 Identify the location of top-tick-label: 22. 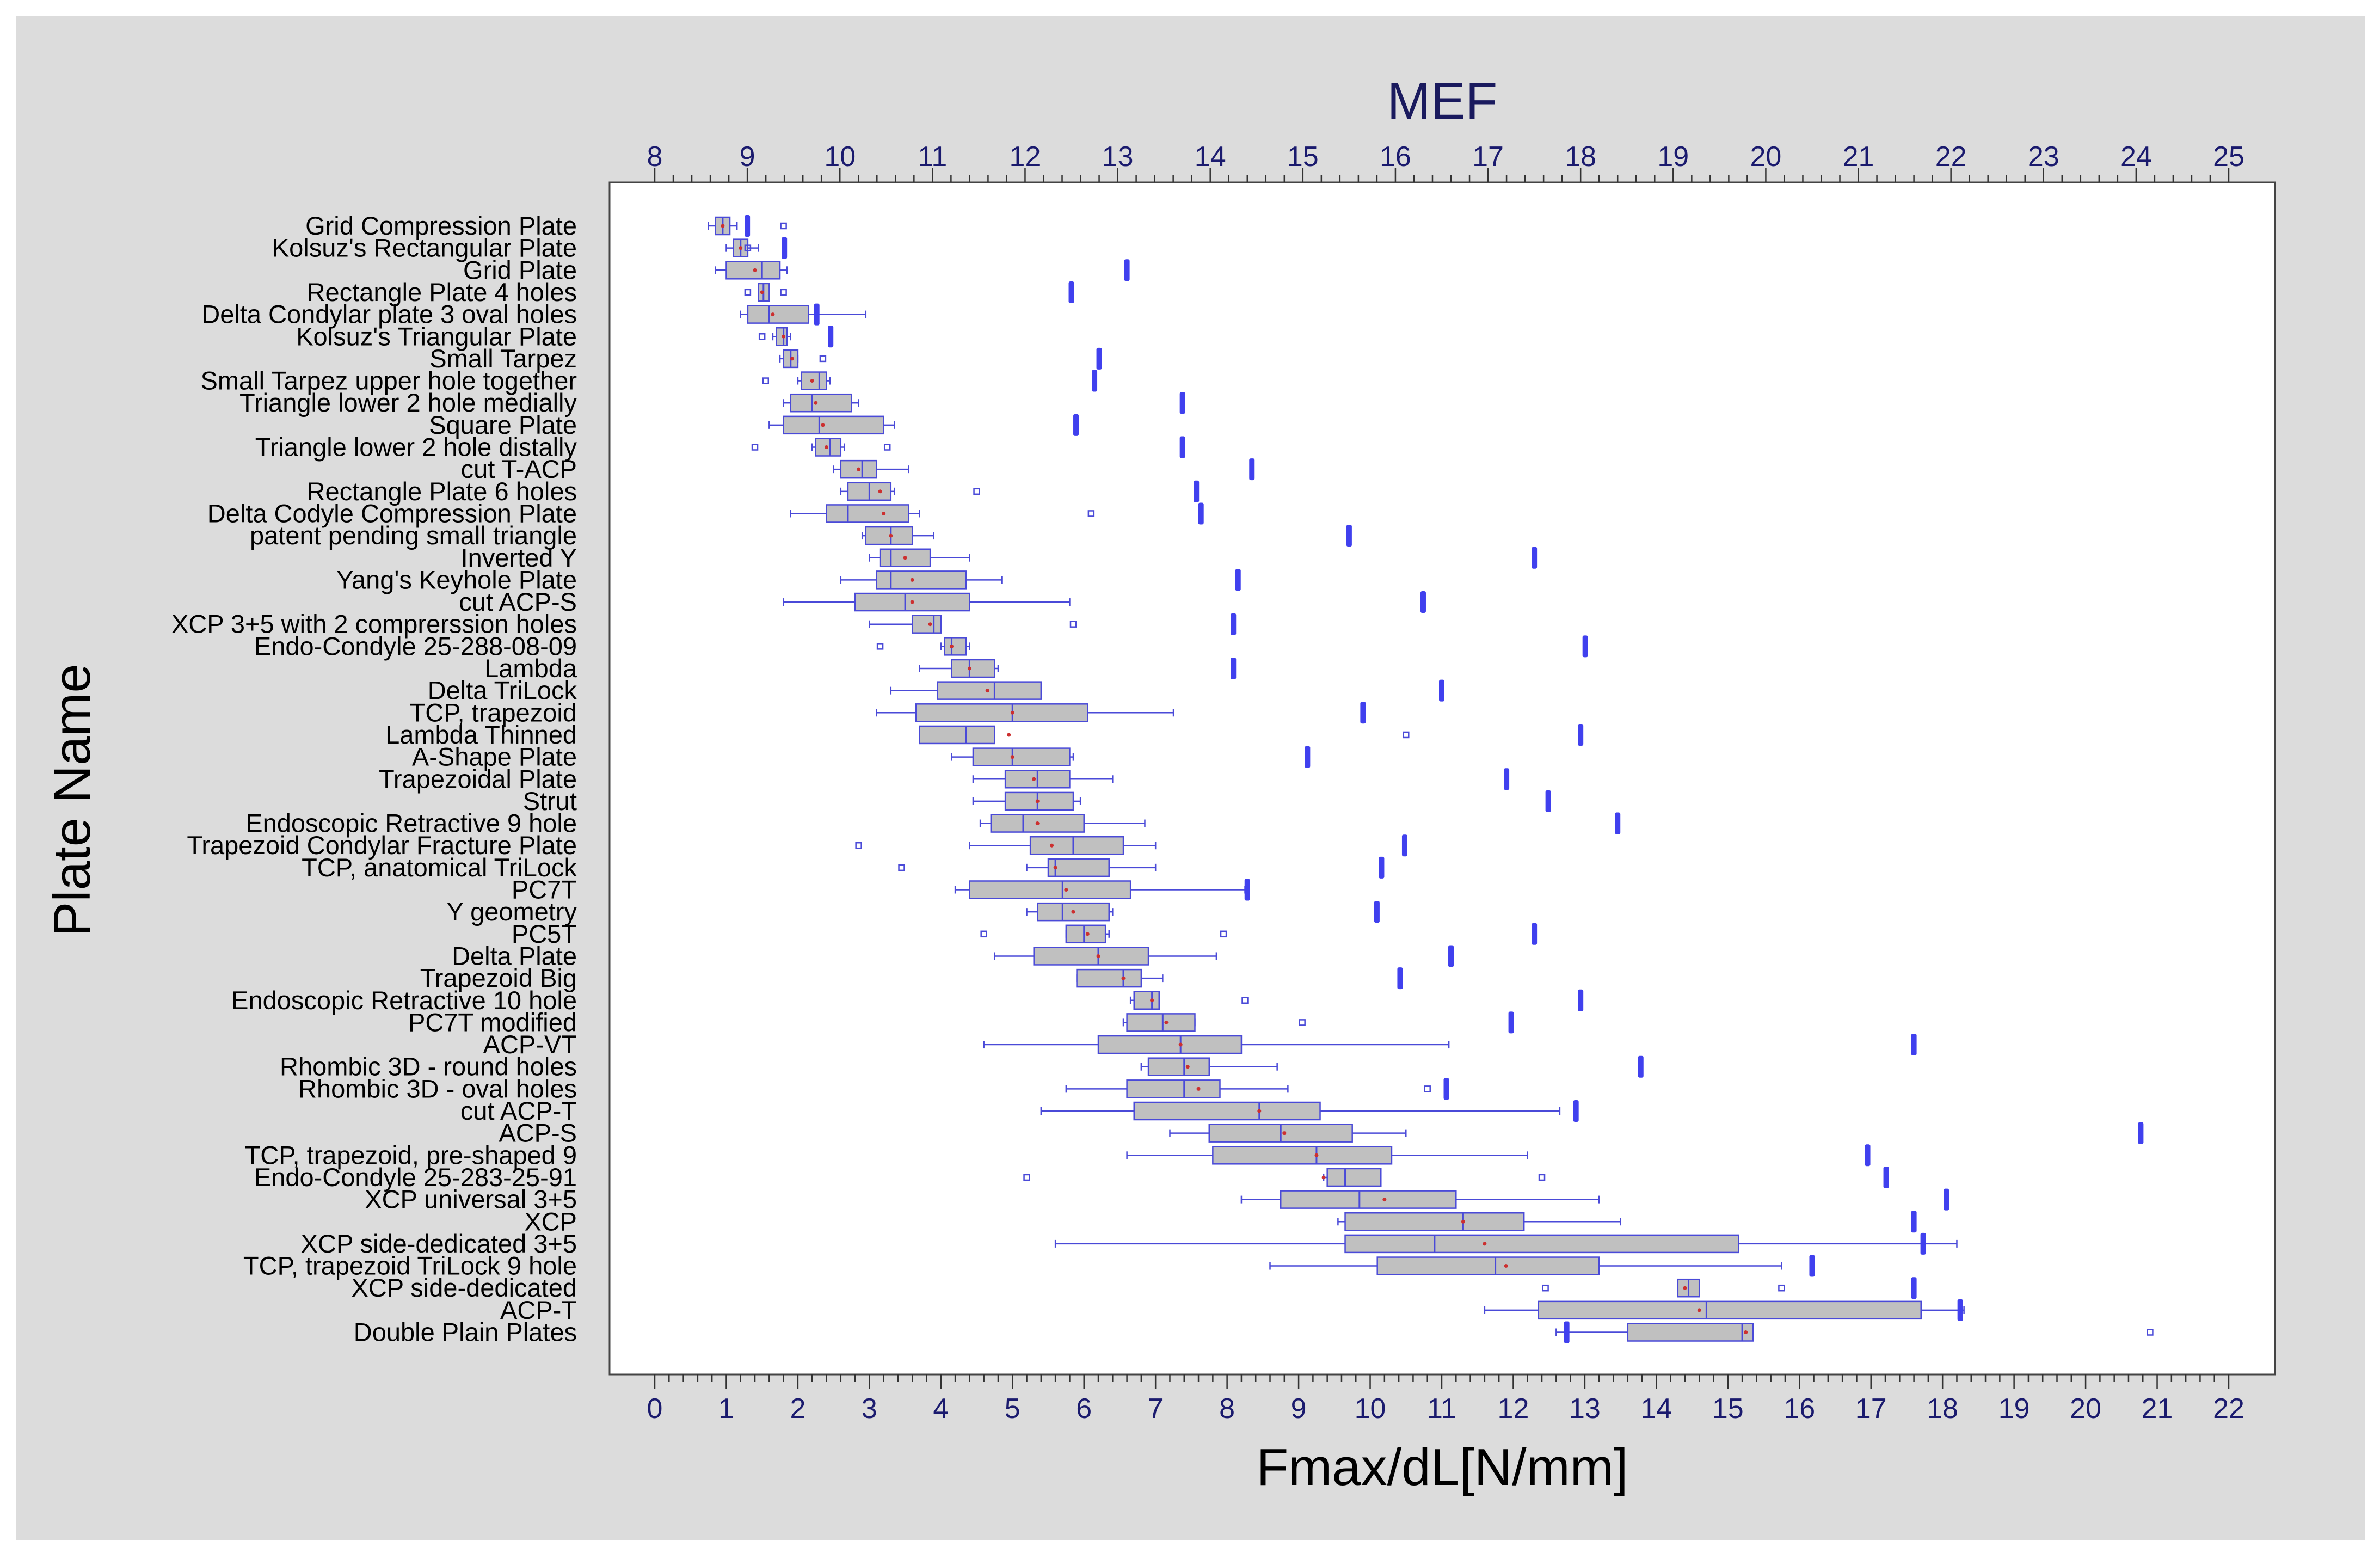
(1951, 157).